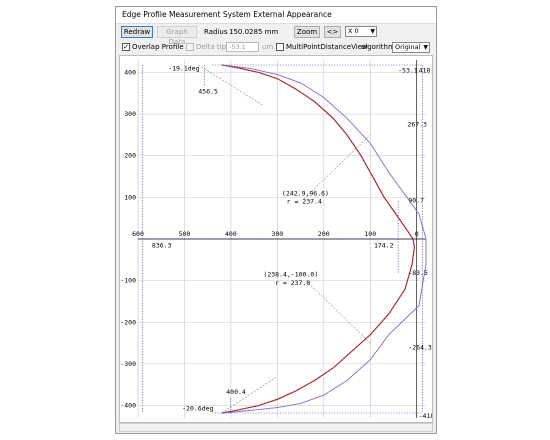 Image resolution: width=550 pixels, height=440 pixels. What do you see at coordinates (416, 200) in the screenshot?
I see `right-upper-label: 90.7` at bounding box center [416, 200].